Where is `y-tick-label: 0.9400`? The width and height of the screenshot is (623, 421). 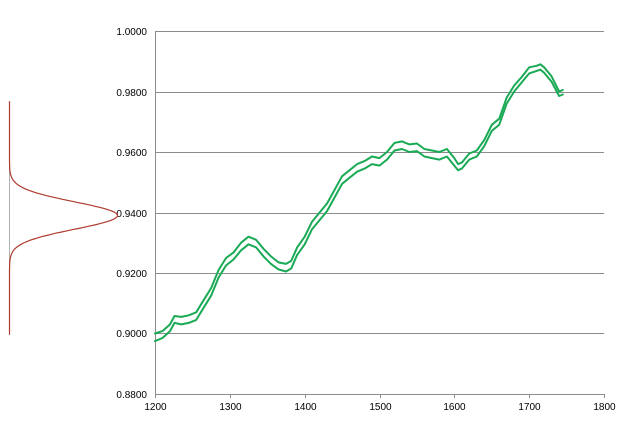 y-tick-label: 0.9400 is located at coordinates (131, 214).